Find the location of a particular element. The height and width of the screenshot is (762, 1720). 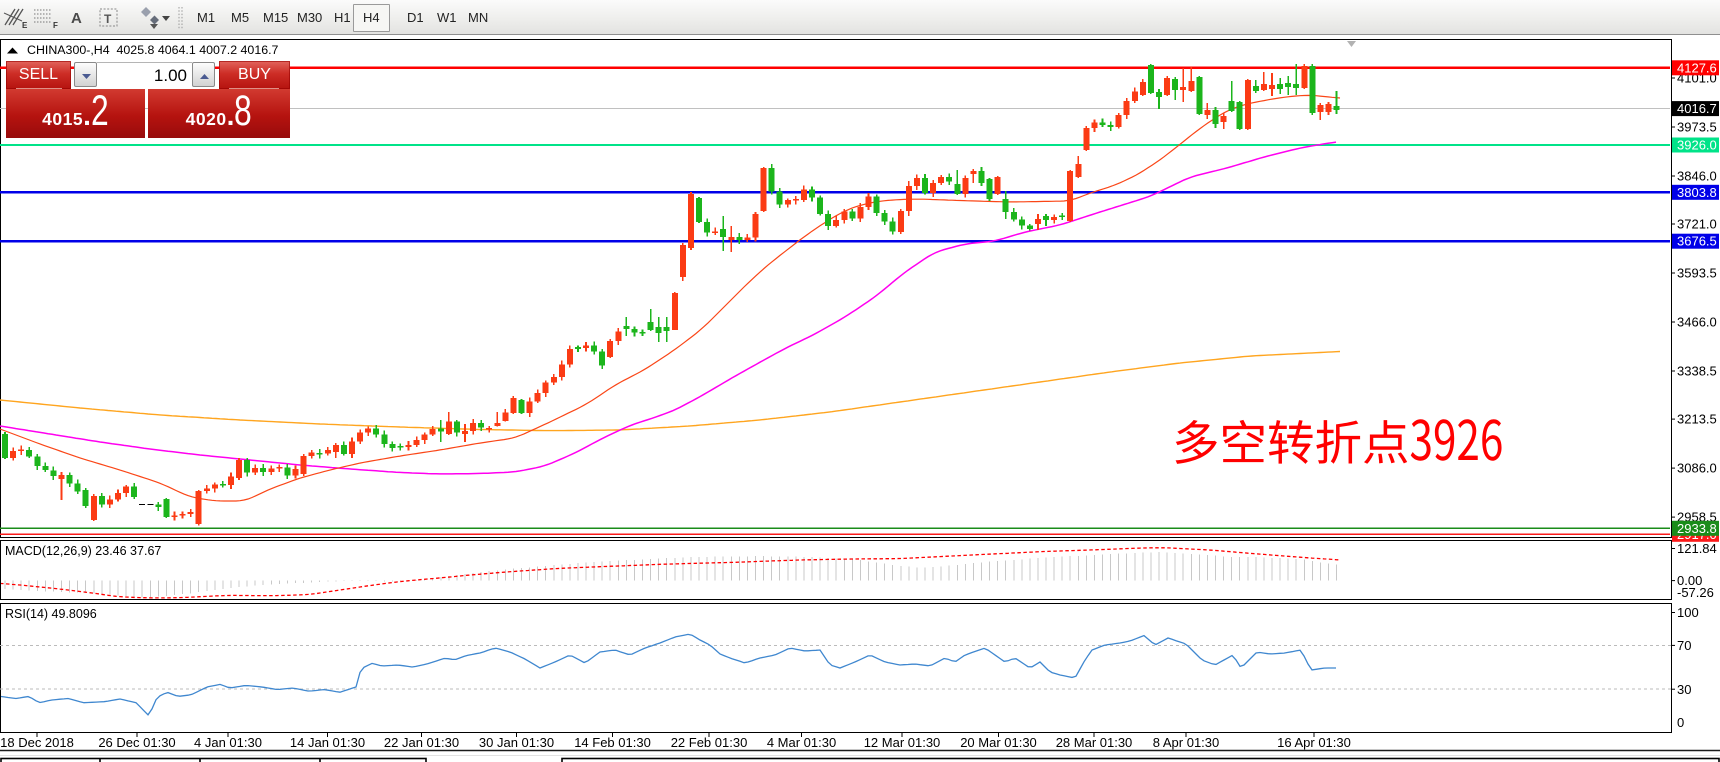

svg-text: 3213.5 is located at coordinates (1697, 419).